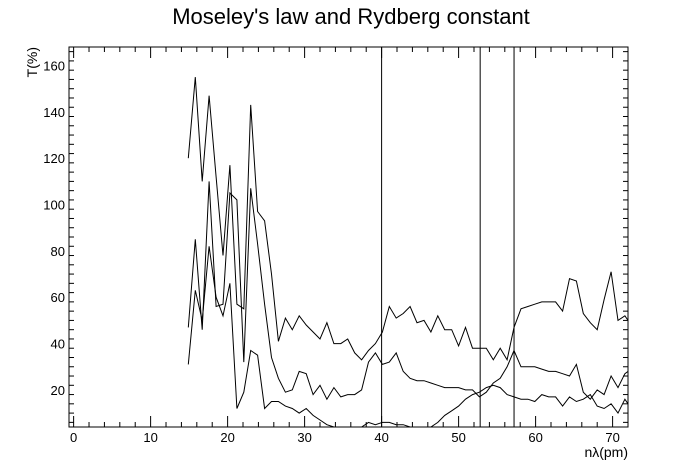 The image size is (698, 473). I want to click on x-tick-label: 50, so click(458, 437).